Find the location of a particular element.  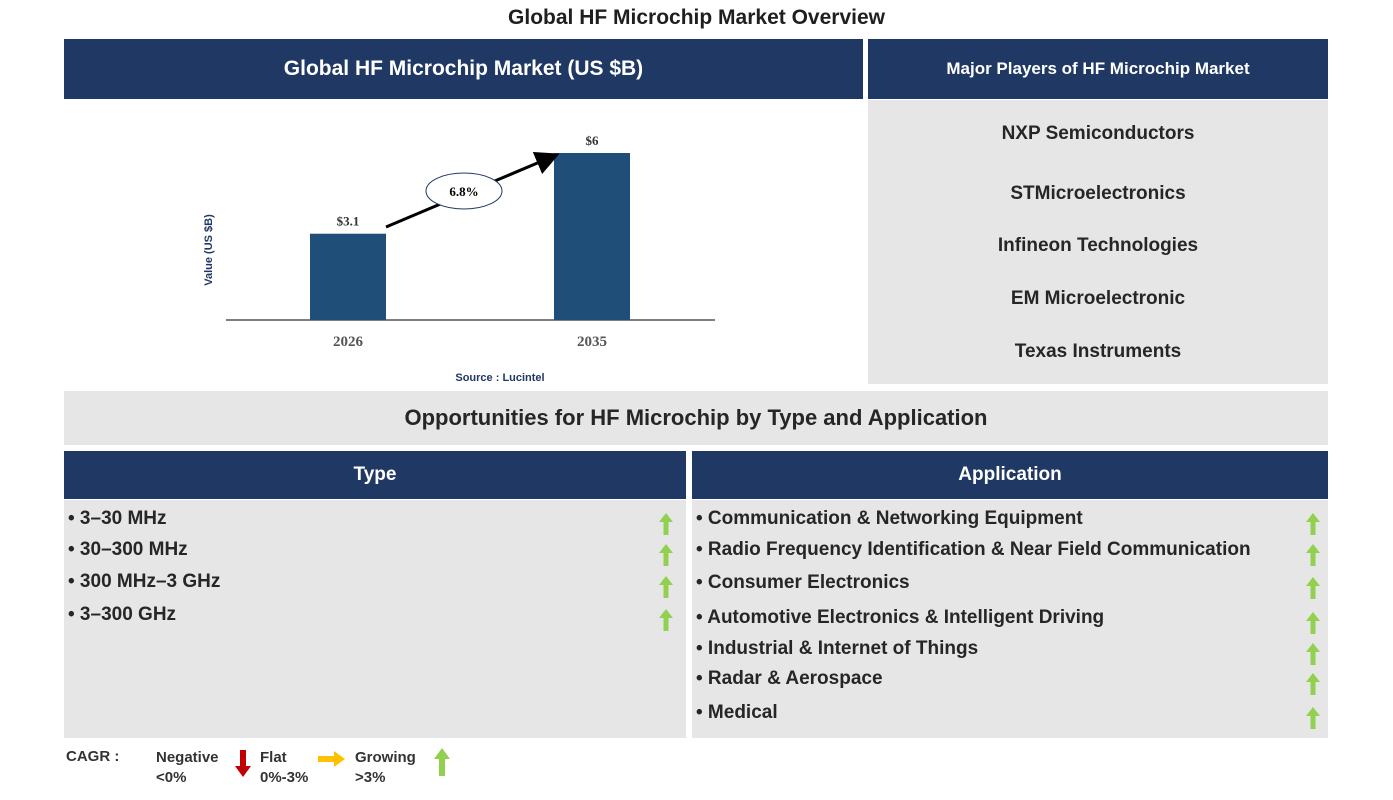

list-item: • Radar & Aerospace is located at coordinates (789, 678).